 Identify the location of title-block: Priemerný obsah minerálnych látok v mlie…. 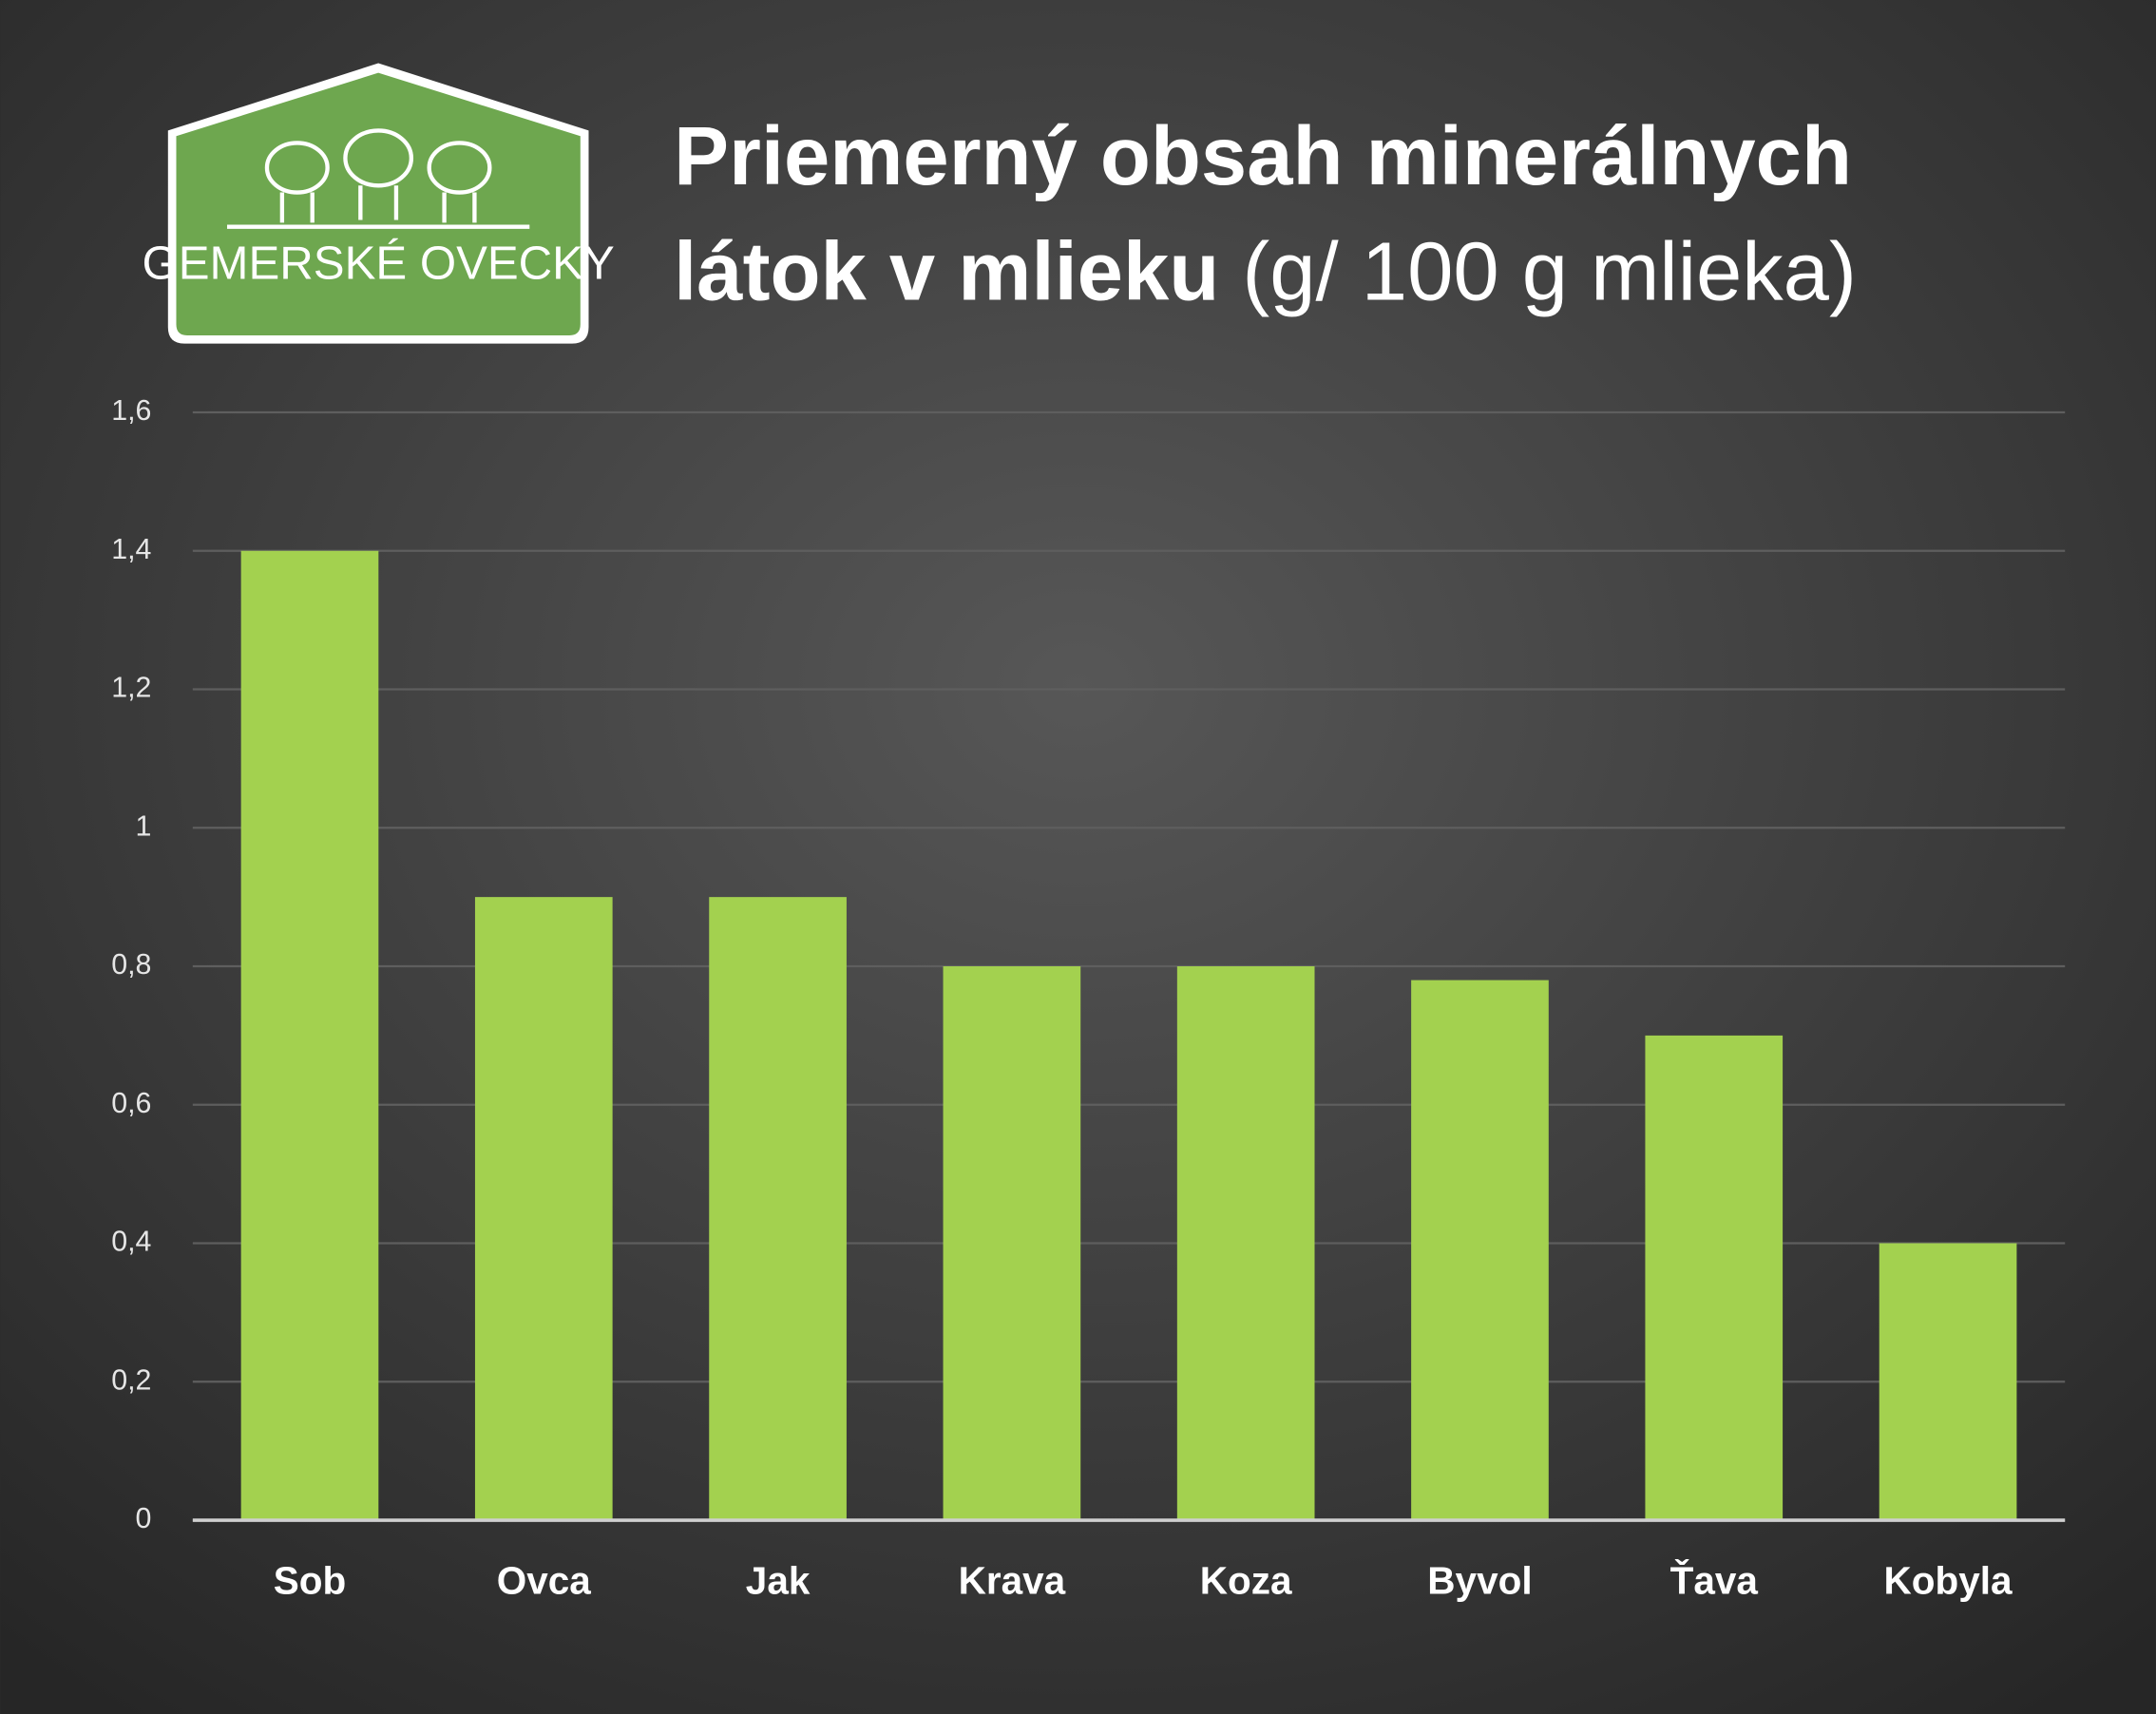
(1362, 214).